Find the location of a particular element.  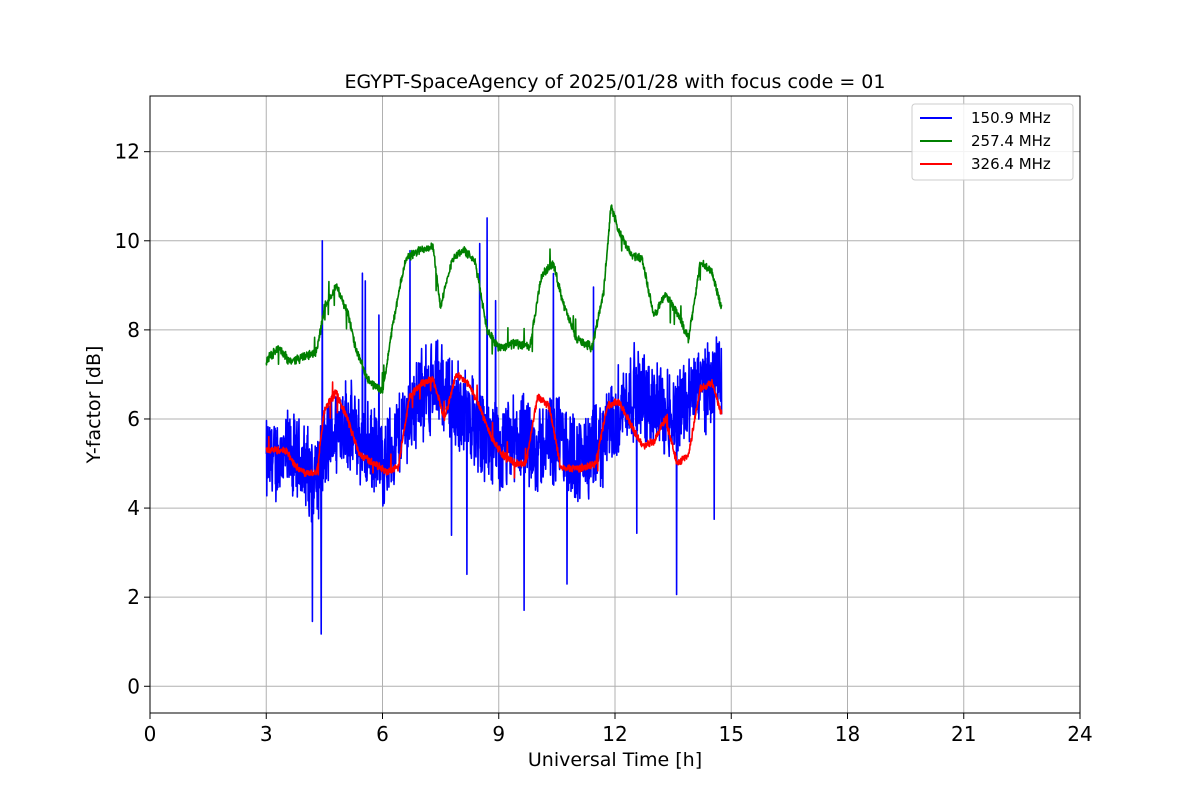

x-tick-label: 6 is located at coordinates (382, 734).